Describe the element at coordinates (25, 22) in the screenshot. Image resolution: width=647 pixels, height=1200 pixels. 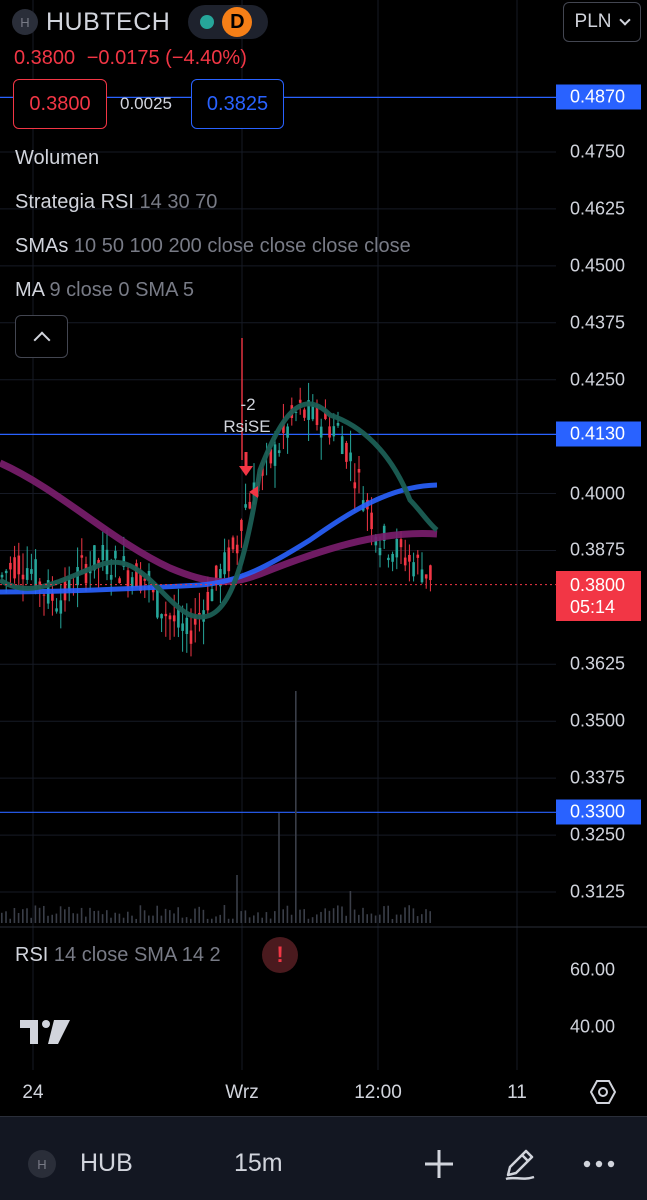
I see `exchange-badge: H` at that location.